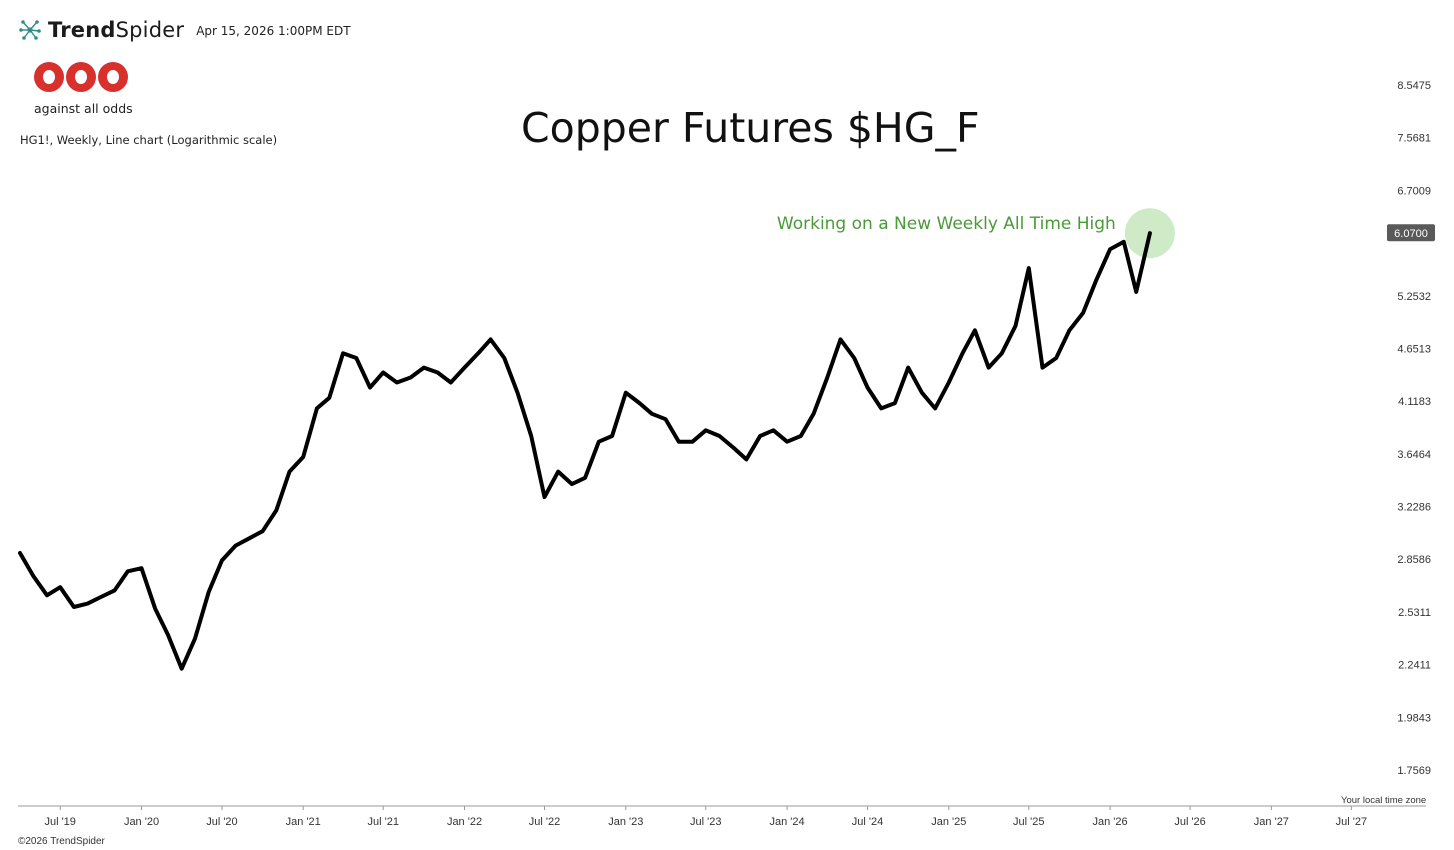  I want to click on y-tick-label: 3.2286, so click(1414, 508).